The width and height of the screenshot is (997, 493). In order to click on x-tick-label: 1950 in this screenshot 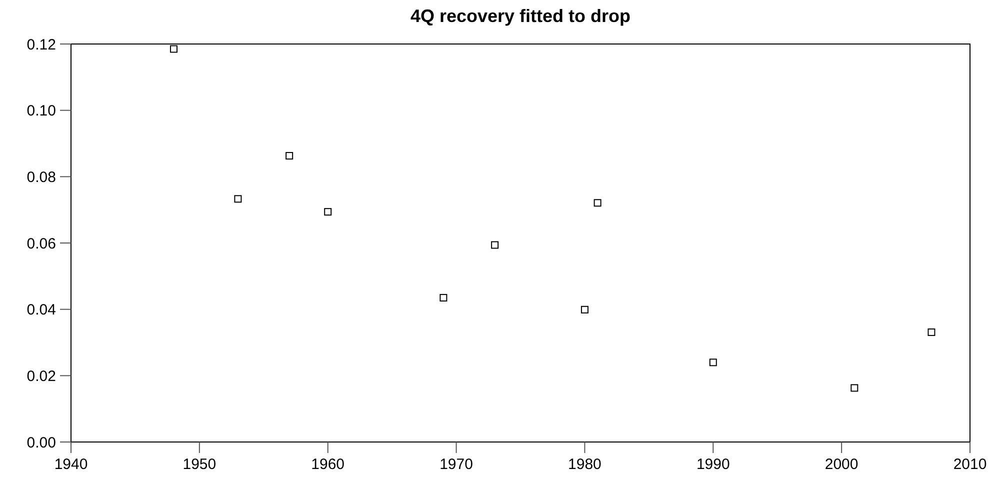, I will do `click(199, 464)`.